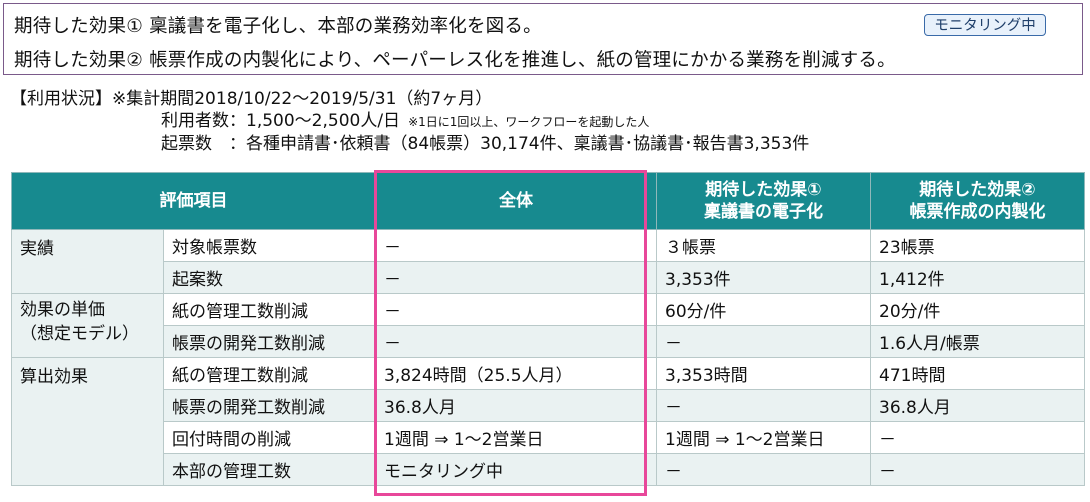  Describe the element at coordinates (79, 334) in the screenshot. I see `category-unit-price-line2: （想定モデル）` at that location.